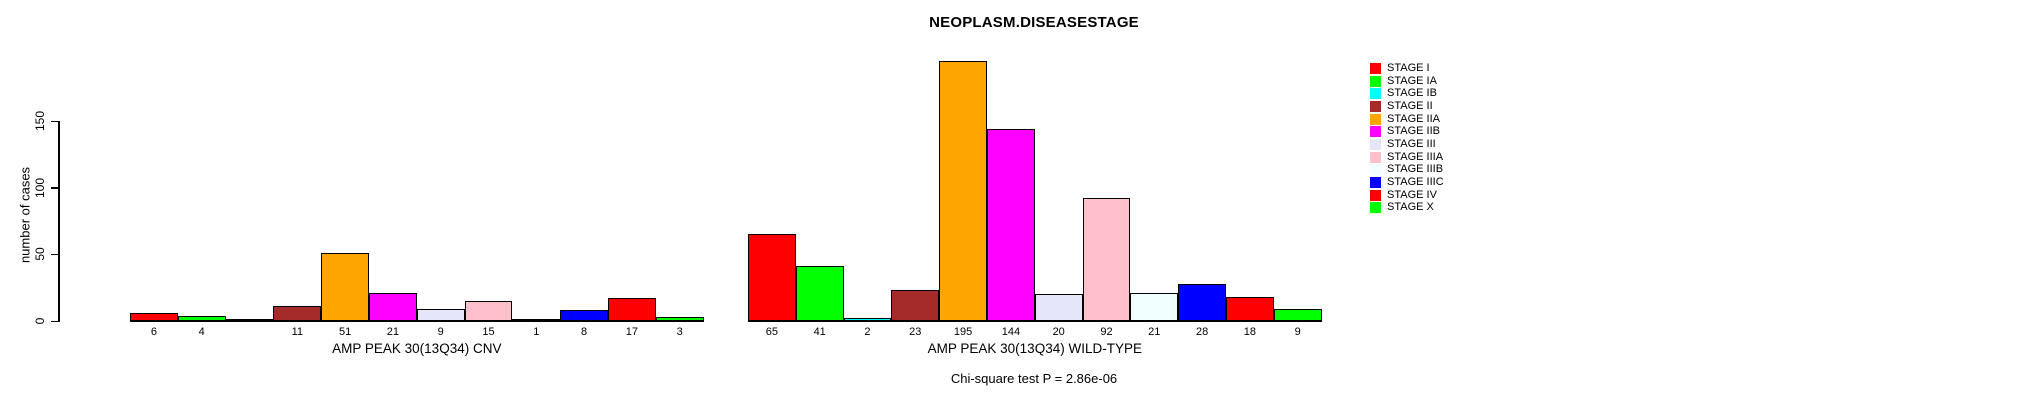  Describe the element at coordinates (1250, 332) in the screenshot. I see `bar-value-label: 18` at that location.